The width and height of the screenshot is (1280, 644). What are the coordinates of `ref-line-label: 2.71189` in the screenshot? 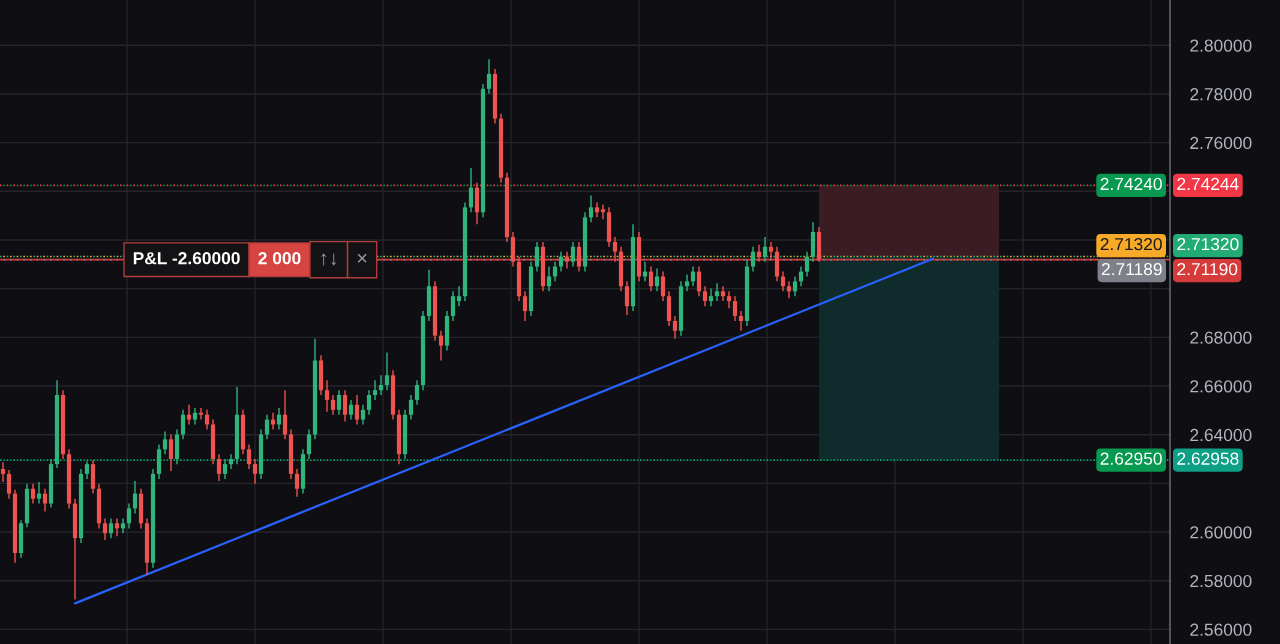 It's located at (1131, 269).